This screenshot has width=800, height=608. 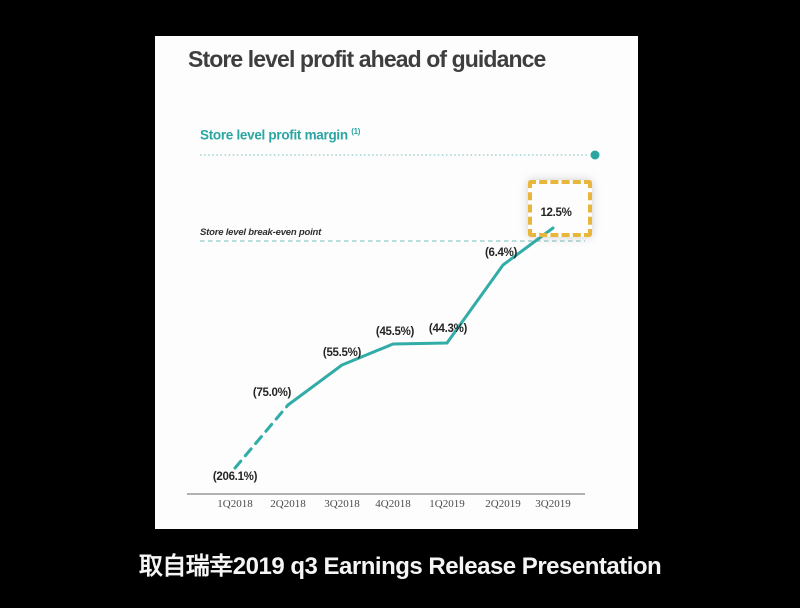 I want to click on x-tick-1Q2019: 1Q2019, so click(x=447, y=504).